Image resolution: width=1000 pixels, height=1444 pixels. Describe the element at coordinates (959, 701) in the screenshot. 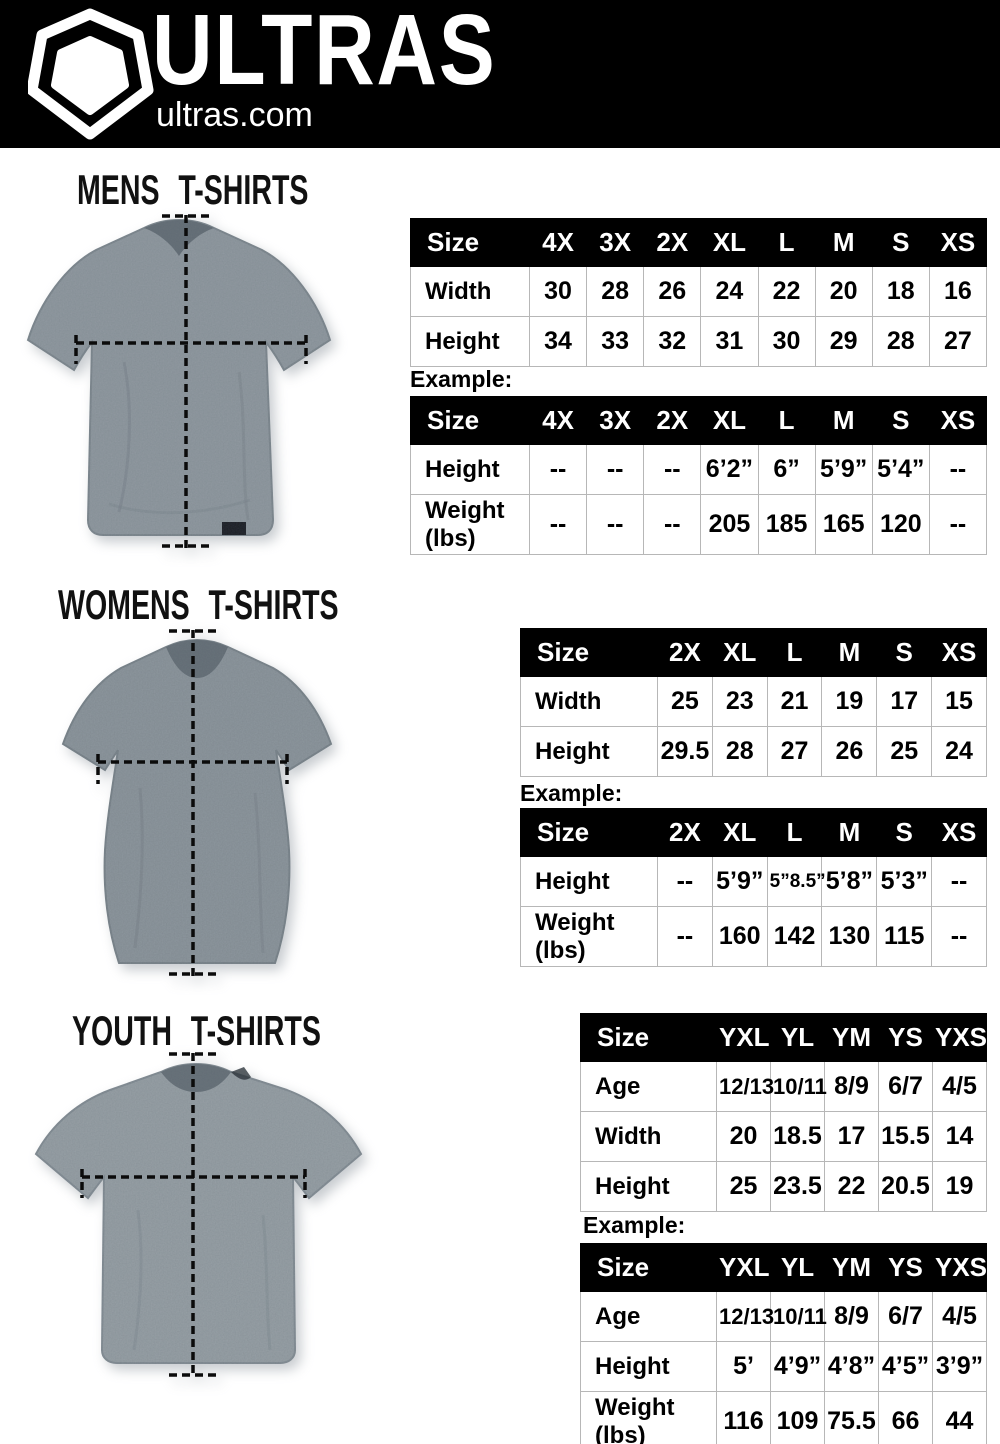

I see `cell-value: 15` at that location.